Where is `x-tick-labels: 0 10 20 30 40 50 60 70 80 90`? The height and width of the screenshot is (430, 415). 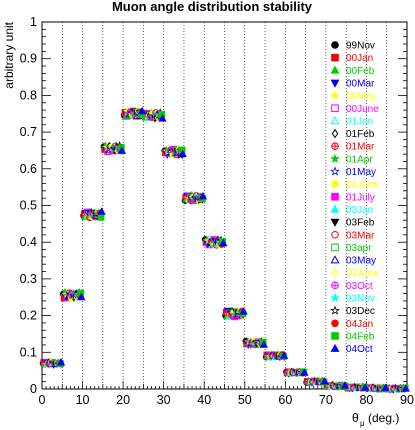
x-tick-labels: 0 10 20 30 40 50 60 70 80 90 is located at coordinates (226, 400).